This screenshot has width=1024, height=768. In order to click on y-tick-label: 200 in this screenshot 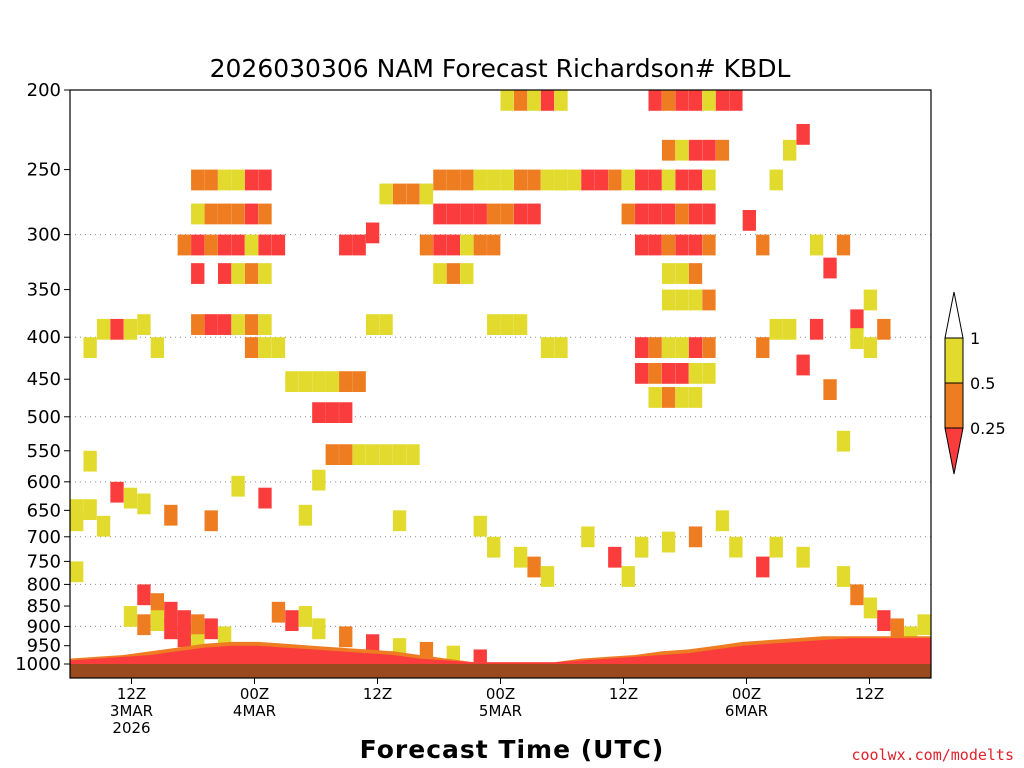, I will do `click(44, 90)`.